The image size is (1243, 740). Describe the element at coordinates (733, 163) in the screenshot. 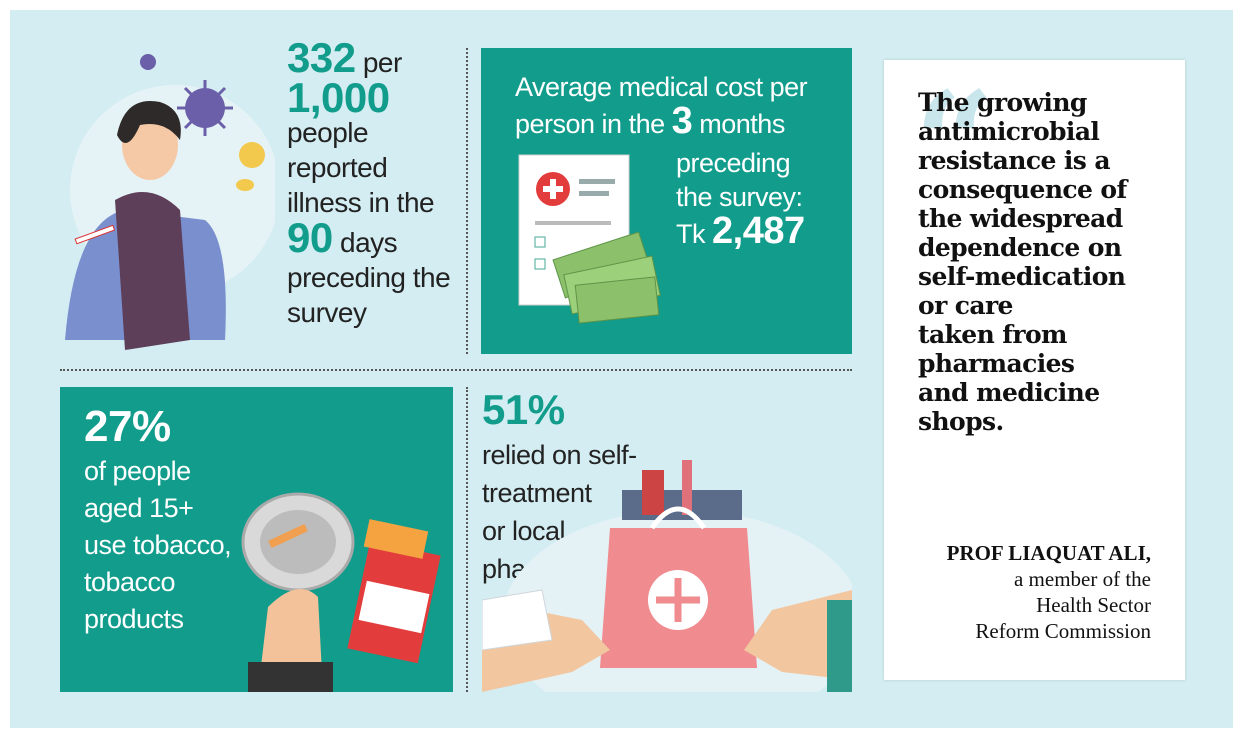

I see `cost-line3: preceding` at that location.